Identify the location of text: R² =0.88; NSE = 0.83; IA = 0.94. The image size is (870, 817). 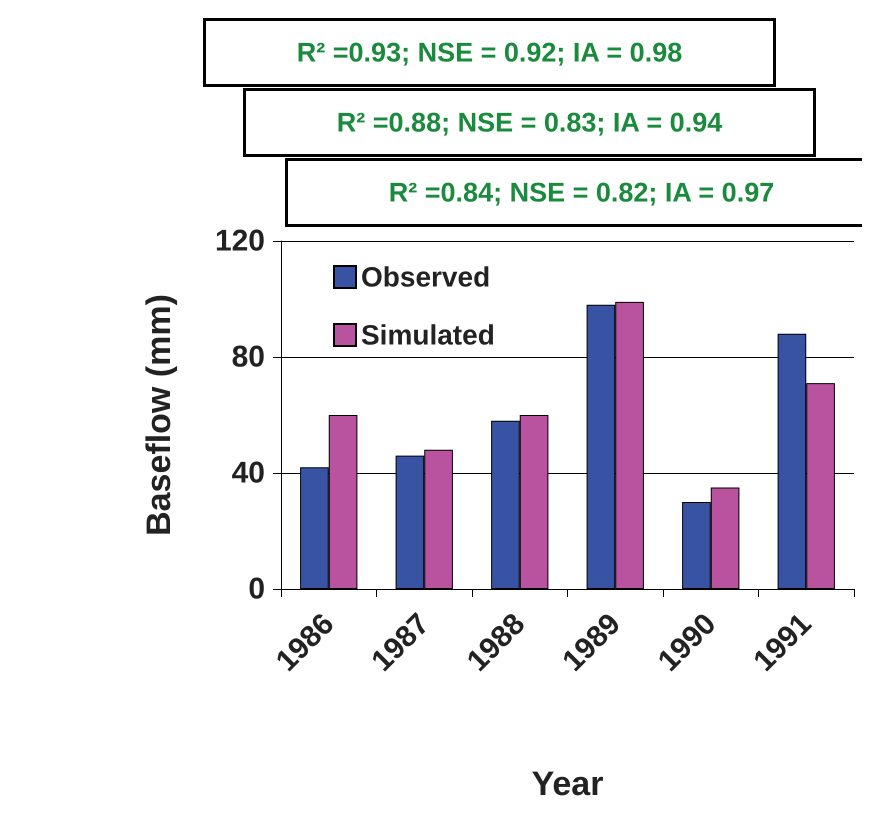
(529, 123).